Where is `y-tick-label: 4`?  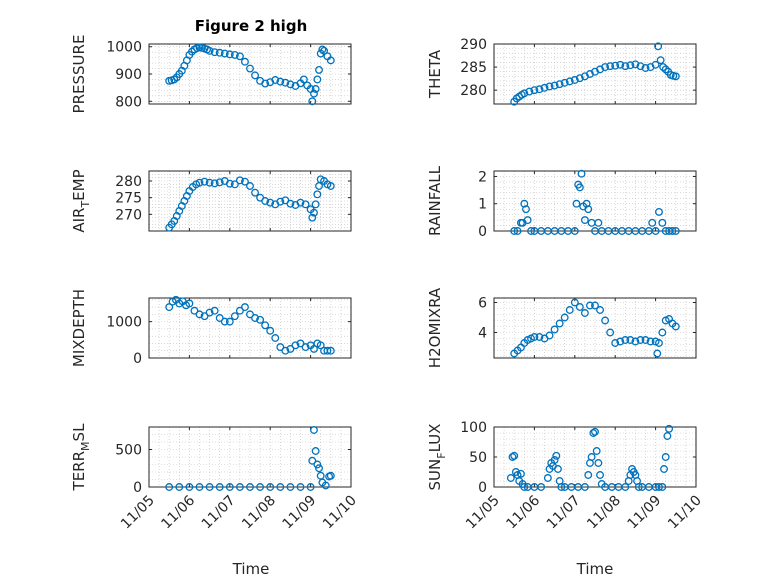
y-tick-label: 4 is located at coordinates (482, 334).